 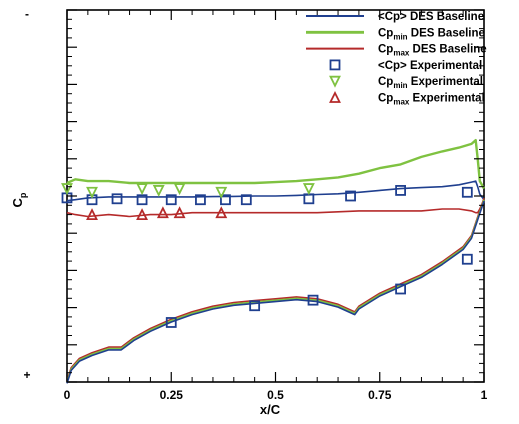 I want to click on y-axis-label: Cp, so click(x=19, y=199).